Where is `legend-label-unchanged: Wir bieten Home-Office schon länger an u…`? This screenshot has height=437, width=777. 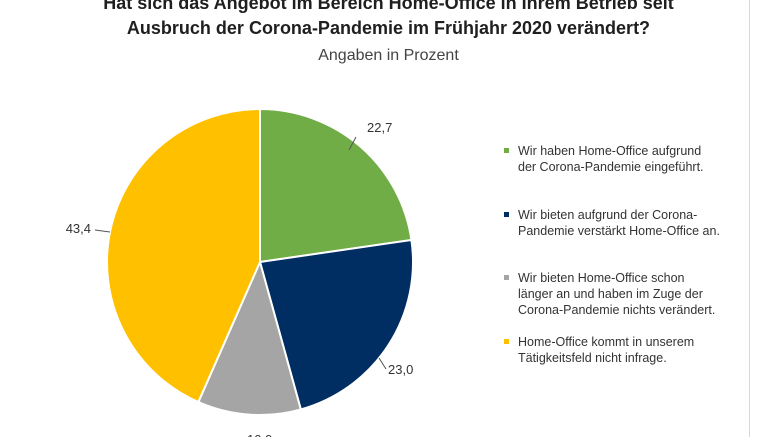
legend-label-unchanged: Wir bieten Home-Office schon länger an u… is located at coordinates (617, 294).